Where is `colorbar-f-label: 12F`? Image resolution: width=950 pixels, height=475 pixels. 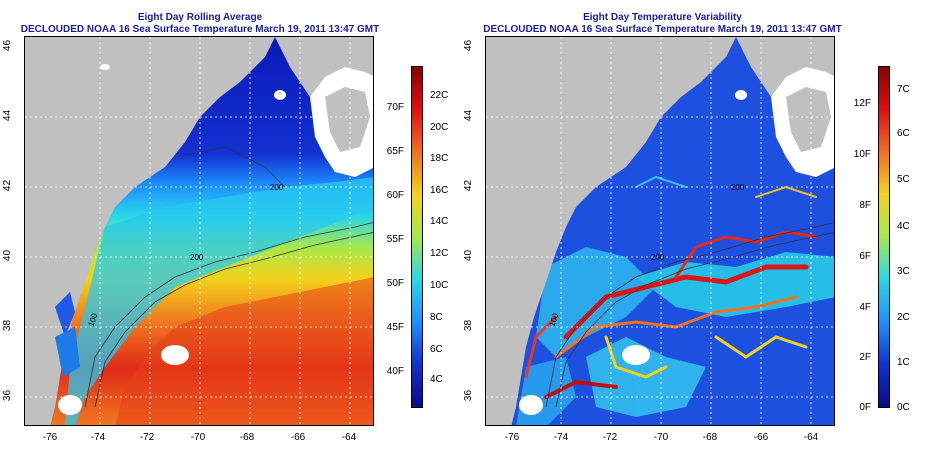 colorbar-f-label: 12F is located at coordinates (862, 103).